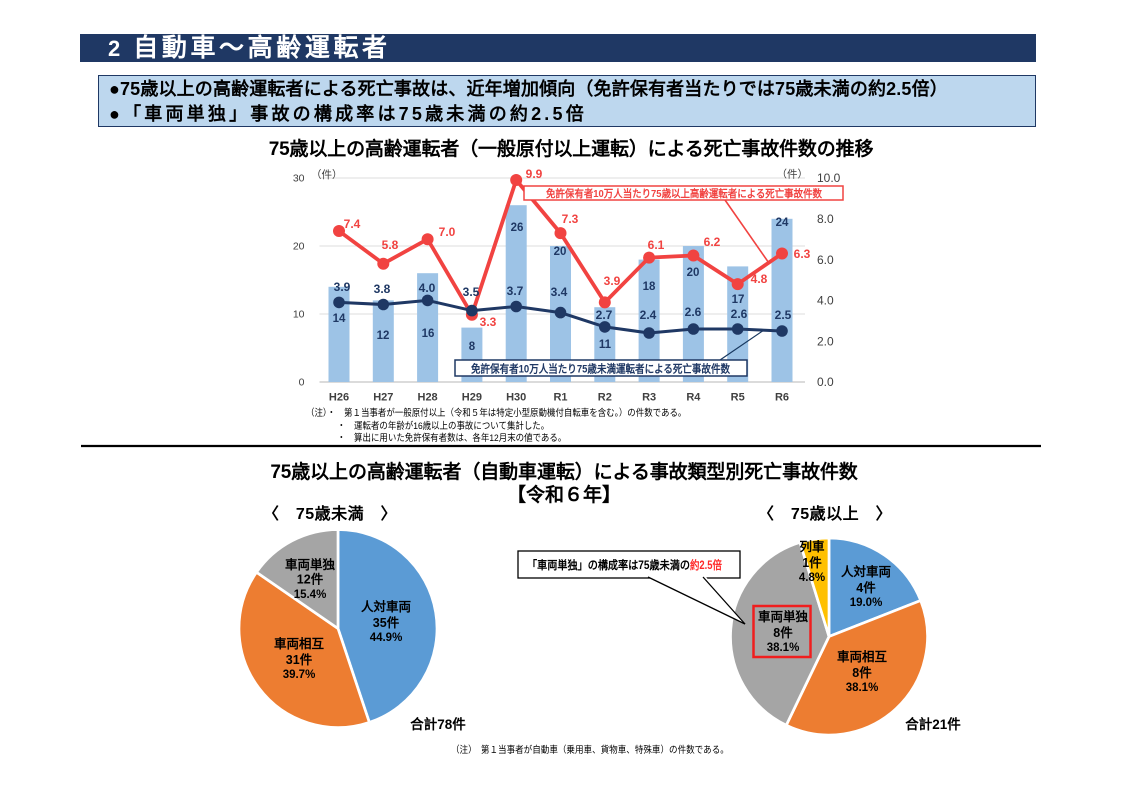 The width and height of the screenshot is (1123, 794). What do you see at coordinates (605, 398) in the screenshot?
I see `svg-text: R2` at bounding box center [605, 398].